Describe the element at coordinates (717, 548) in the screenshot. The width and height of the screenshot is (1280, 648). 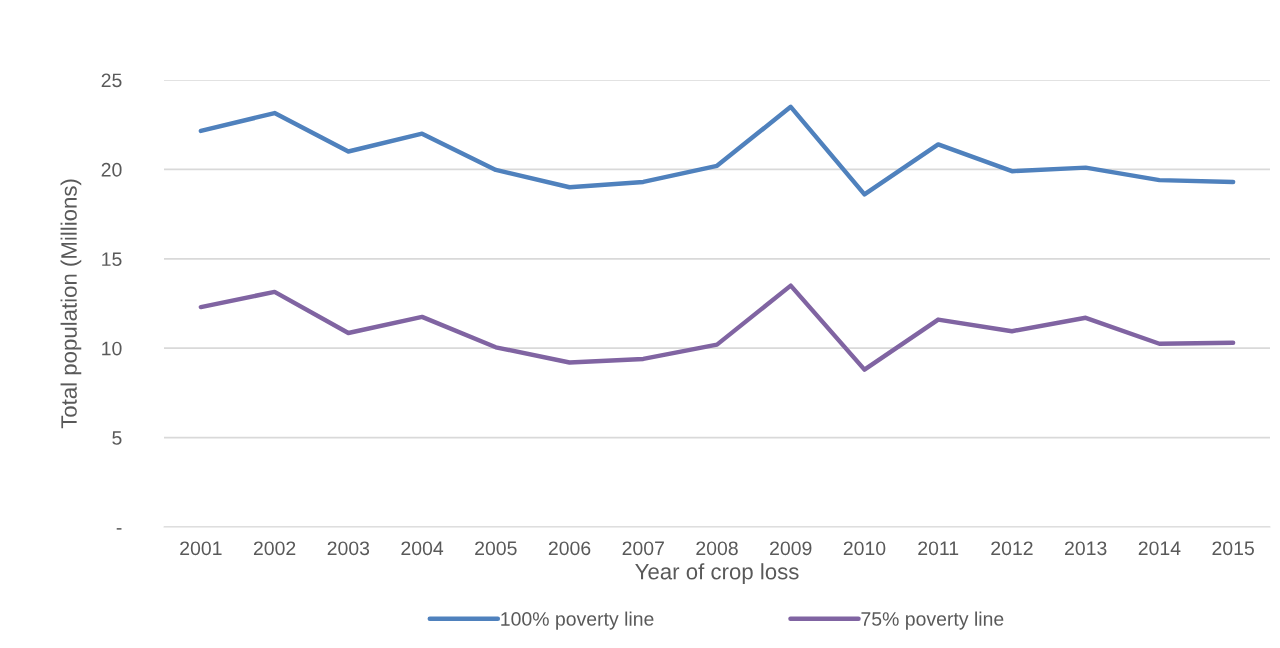
I see `x-tick-label: 2008` at that location.